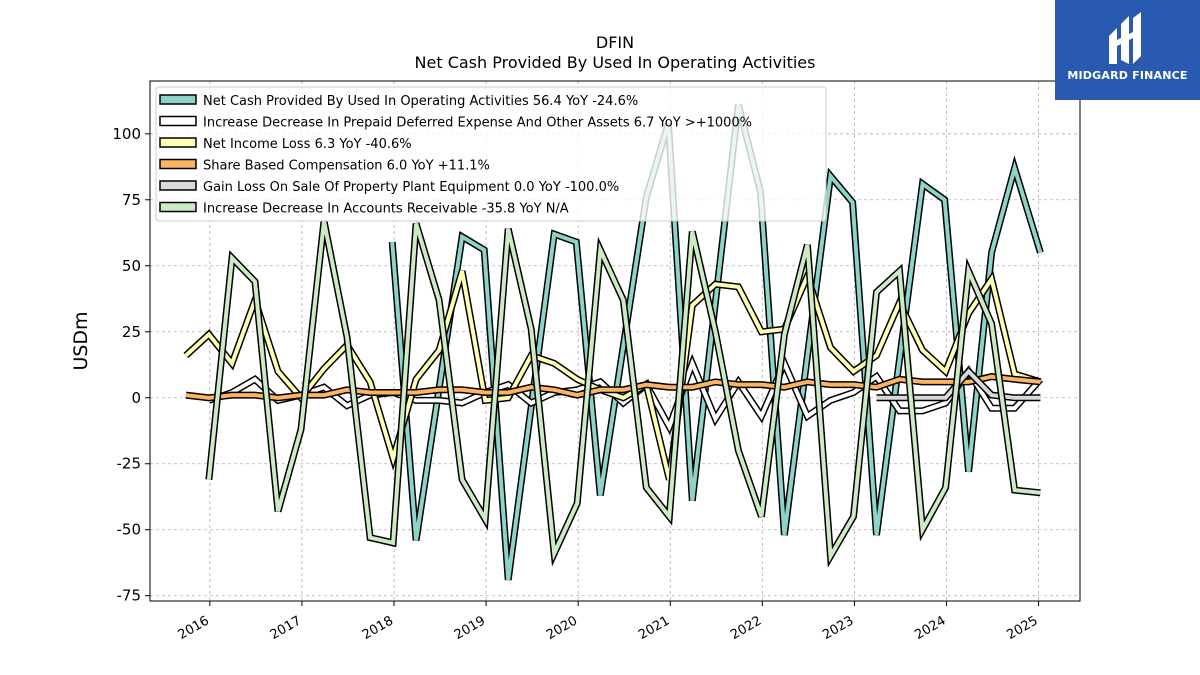 This screenshot has height=675, width=1200. I want to click on y-axis-label: USDm, so click(81, 340).